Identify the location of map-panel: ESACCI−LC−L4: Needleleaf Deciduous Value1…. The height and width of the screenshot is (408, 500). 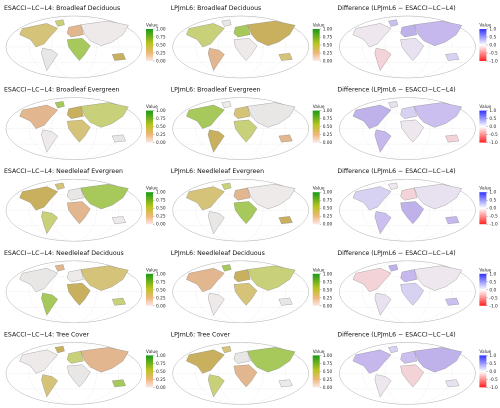
(85, 287).